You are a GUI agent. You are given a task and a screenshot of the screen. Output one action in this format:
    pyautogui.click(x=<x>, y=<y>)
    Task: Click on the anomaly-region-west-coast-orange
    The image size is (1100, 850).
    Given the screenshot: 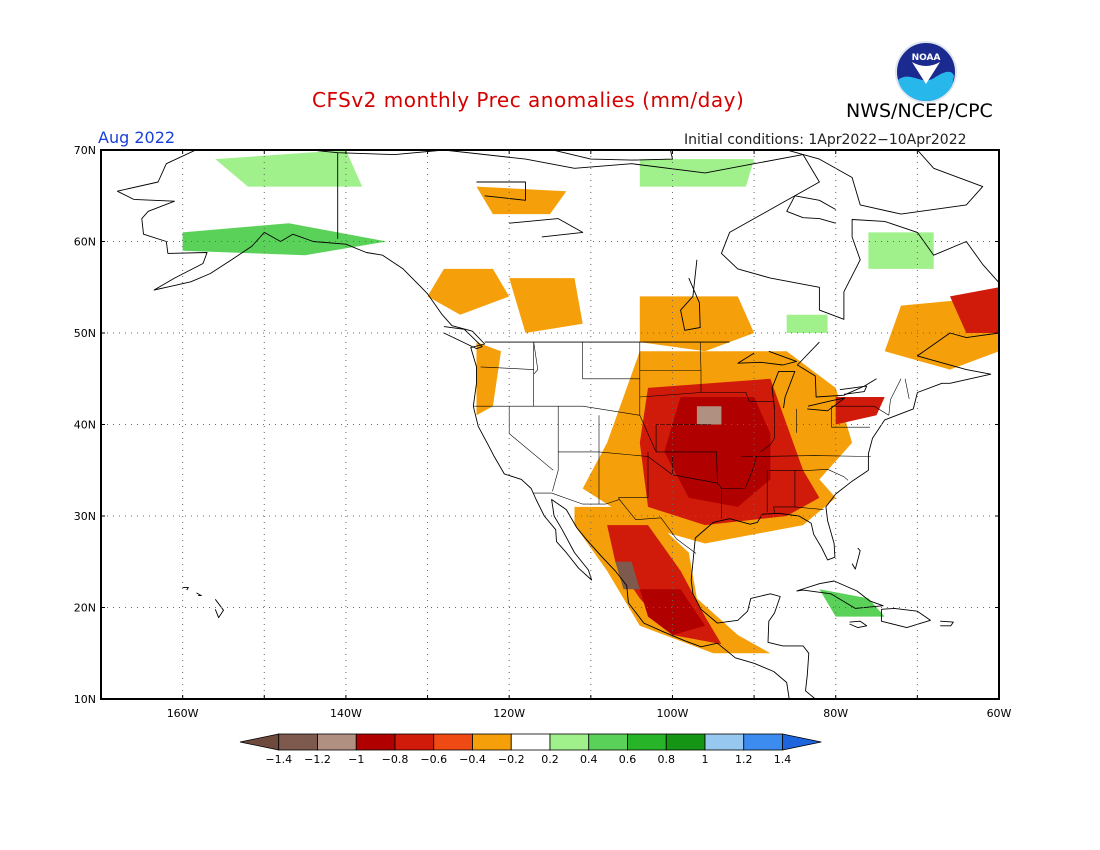 What is the action you would take?
    pyautogui.click(x=488, y=379)
    